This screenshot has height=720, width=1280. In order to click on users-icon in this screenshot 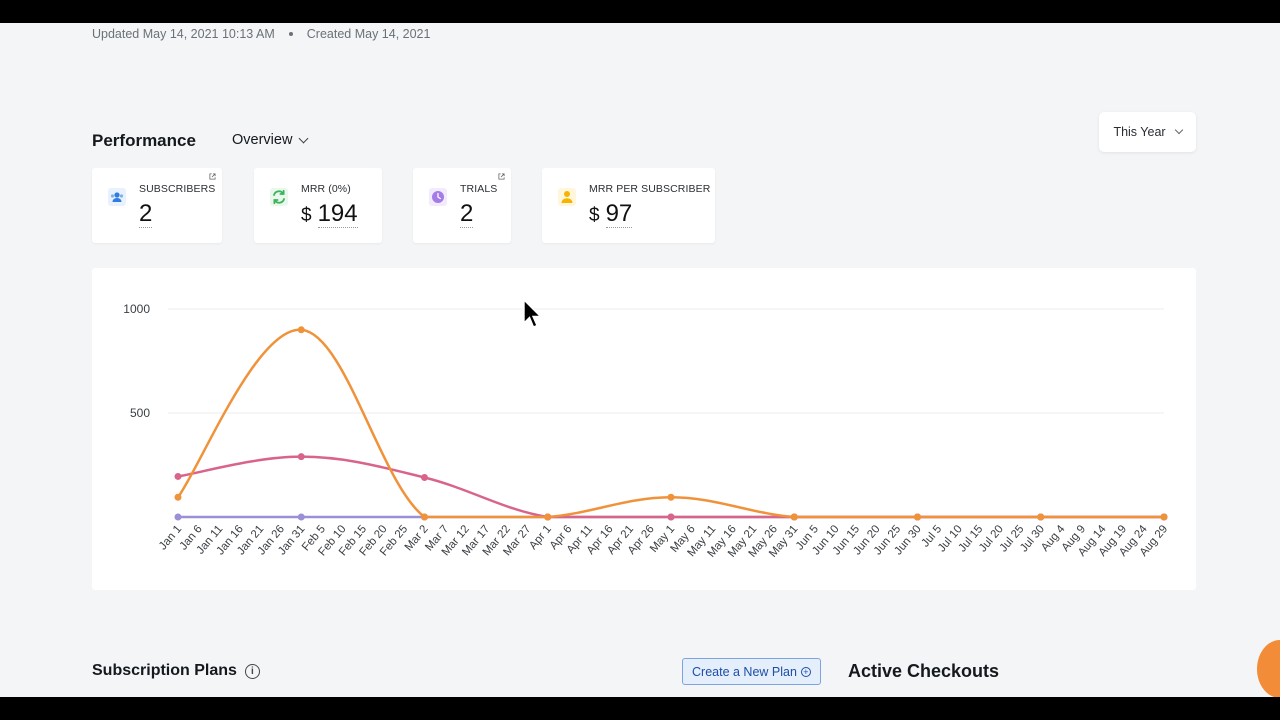, I will do `click(117, 197)`.